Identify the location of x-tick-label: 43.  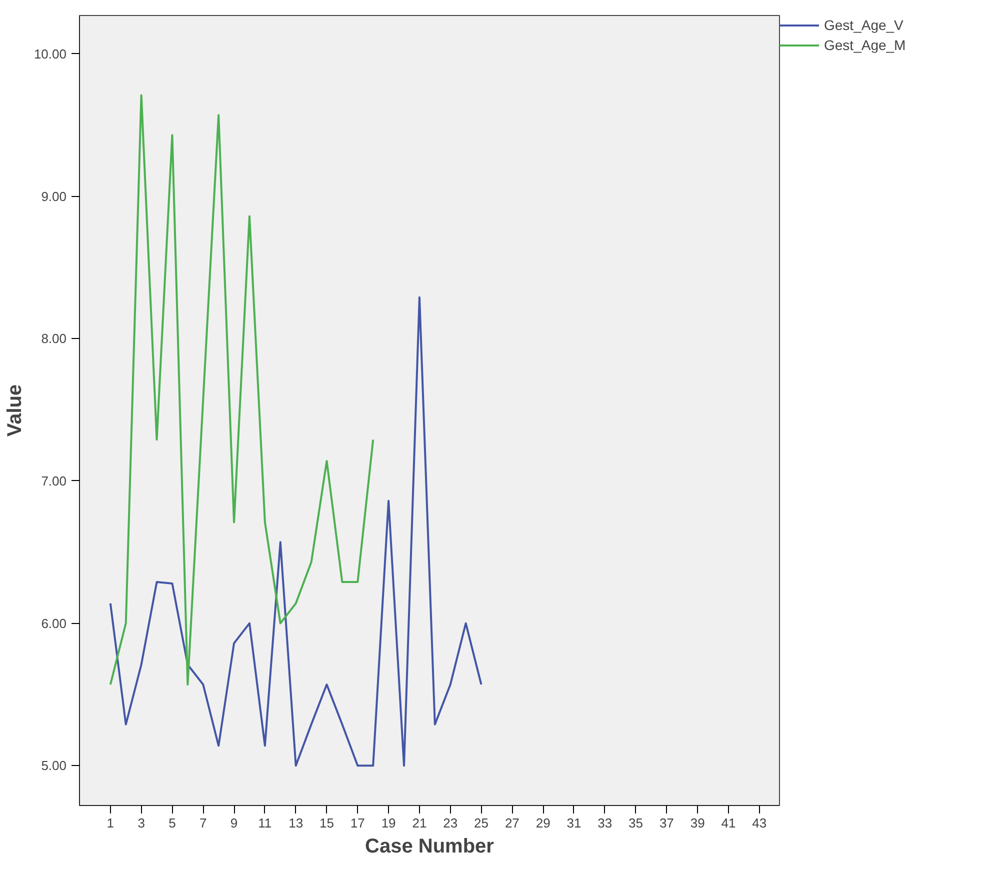
(759, 823).